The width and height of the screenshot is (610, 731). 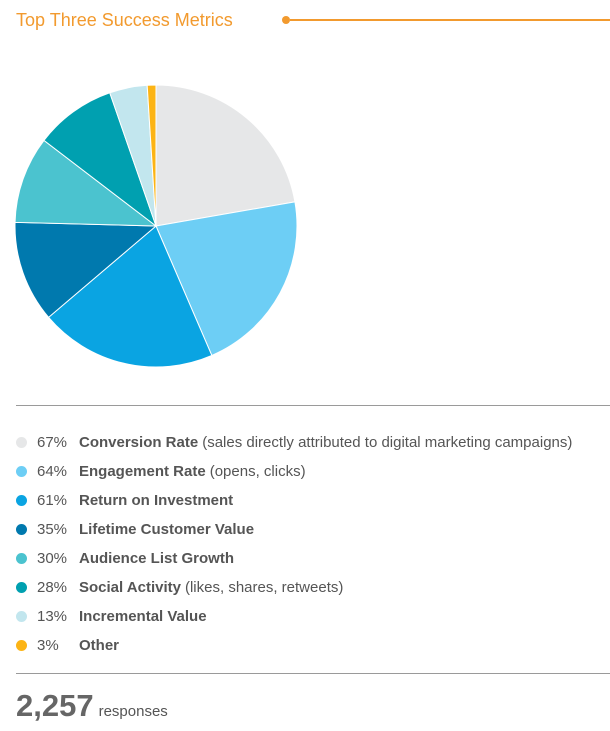 I want to click on legend-item: 3% Other, so click(x=313, y=645).